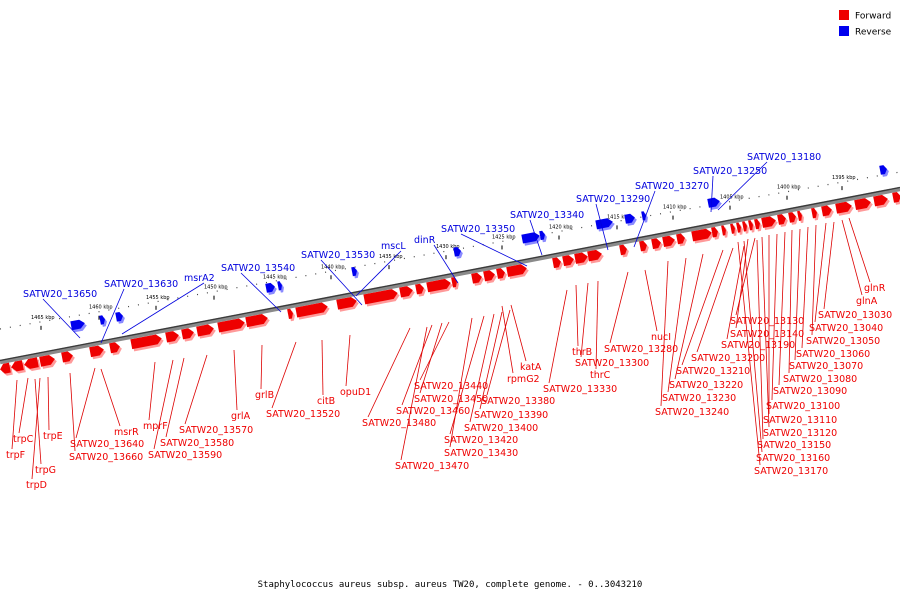 The width and height of the screenshot is (900, 600). I want to click on forward-label-satw20-13080: SATW20_13080, so click(820, 307).